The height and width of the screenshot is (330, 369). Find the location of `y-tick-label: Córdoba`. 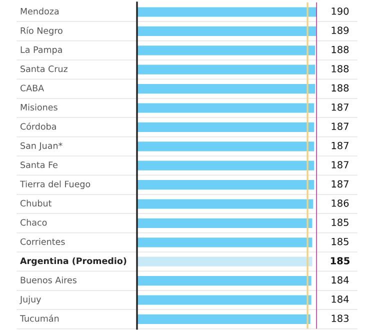

y-tick-label: Córdoba is located at coordinates (38, 126).